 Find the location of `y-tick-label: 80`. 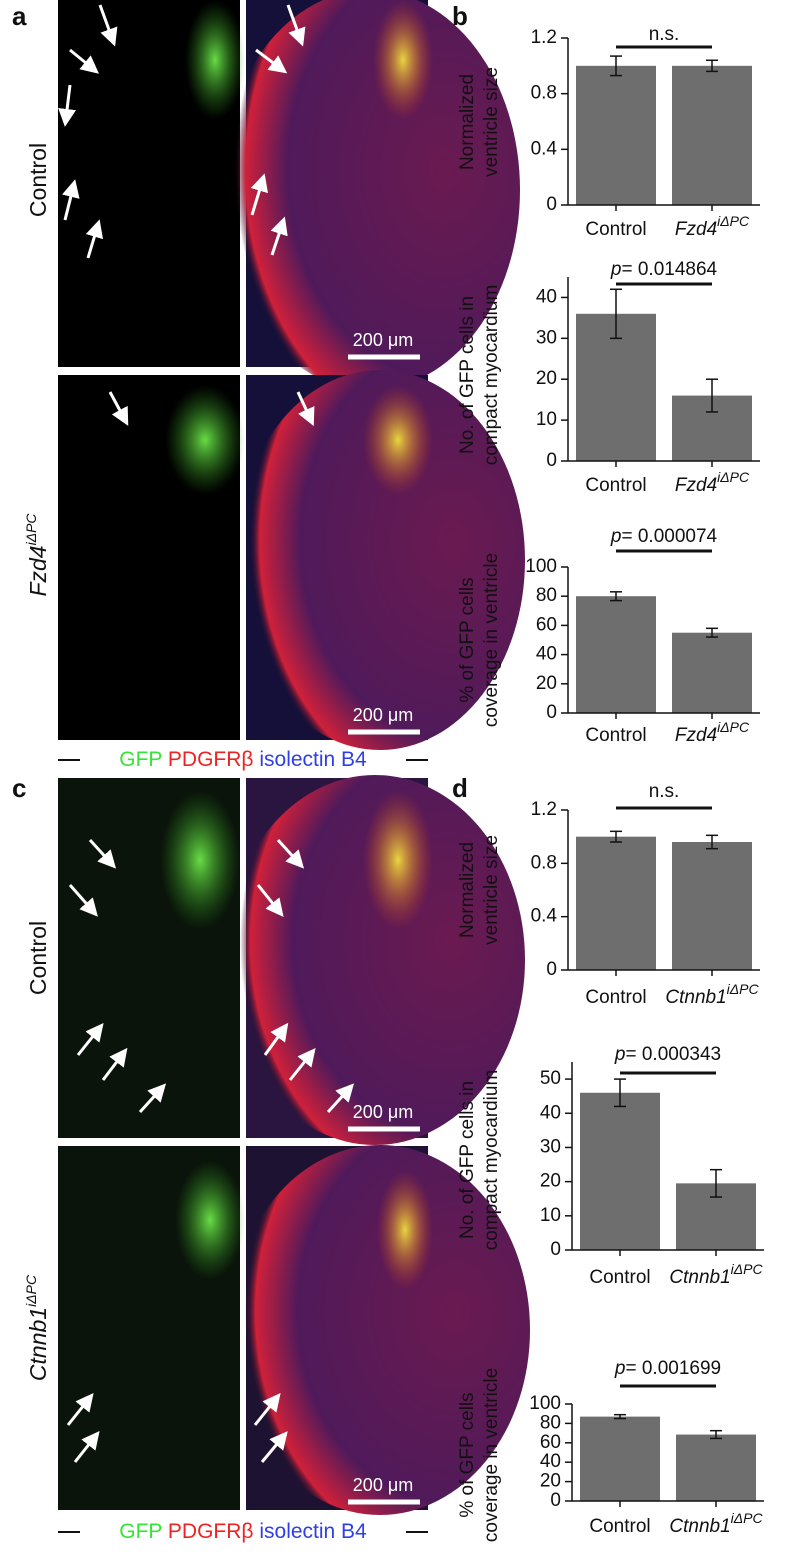

y-tick-label: 80 is located at coordinates (546, 595).